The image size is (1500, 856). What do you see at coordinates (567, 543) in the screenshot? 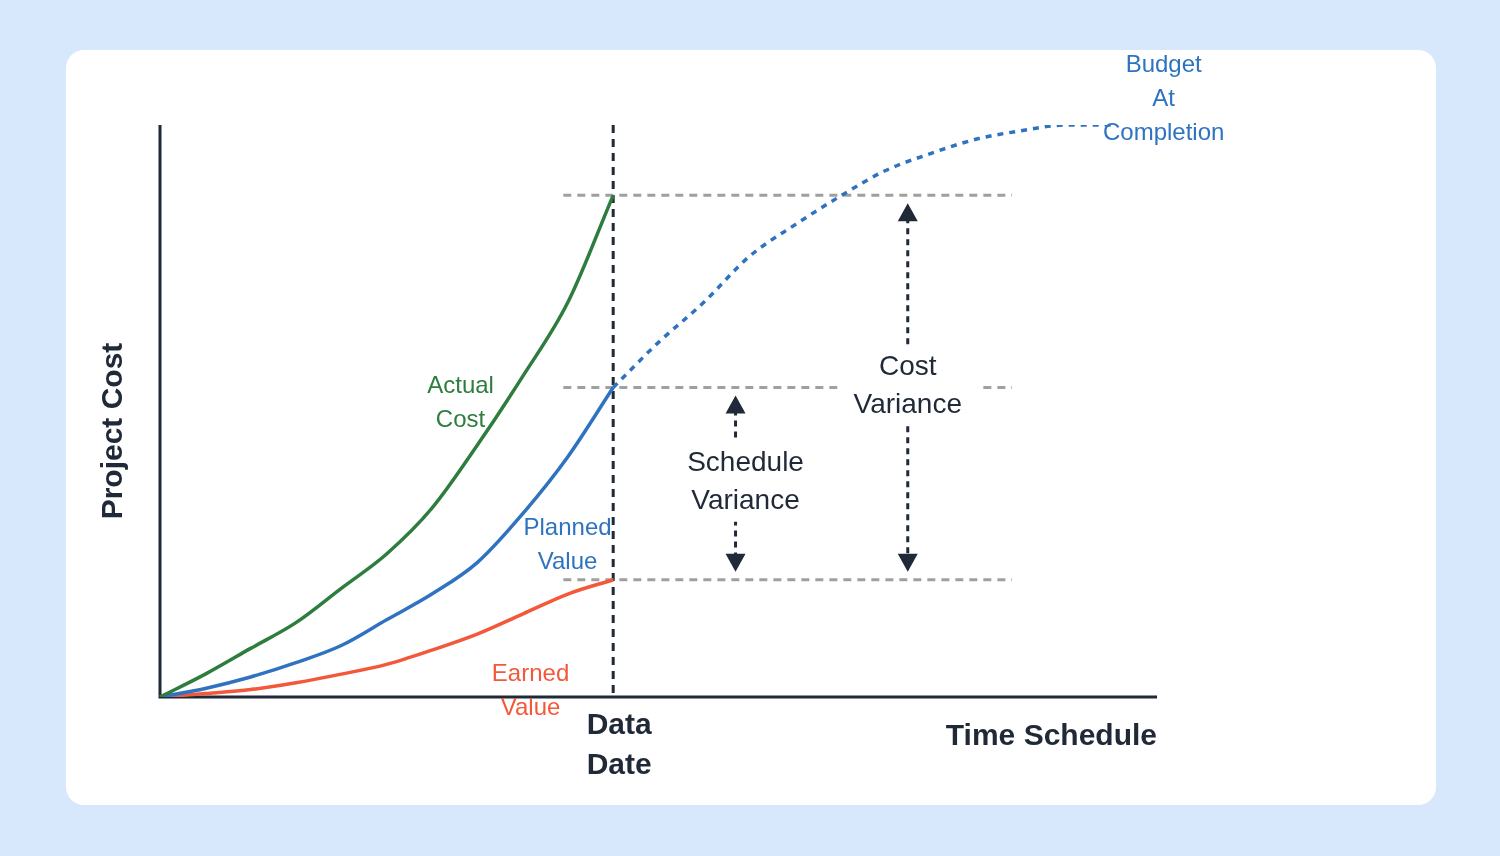
I see `series-label: Planned Value` at bounding box center [567, 543].